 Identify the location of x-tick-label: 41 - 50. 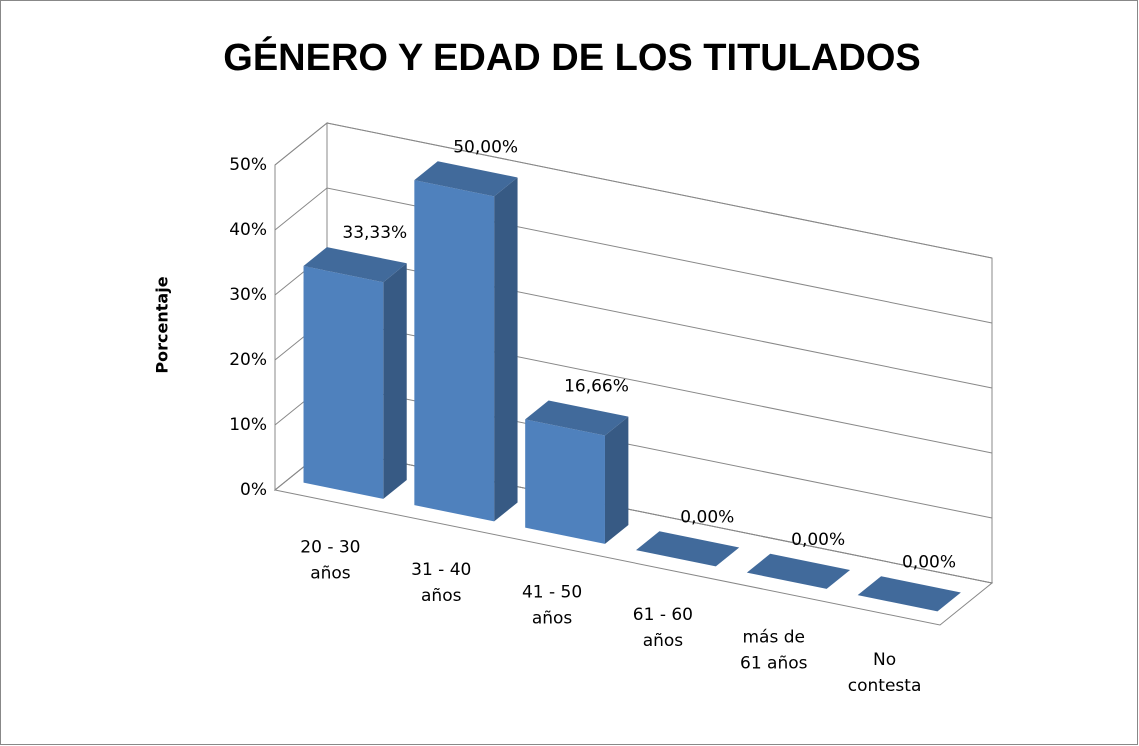
(552, 592).